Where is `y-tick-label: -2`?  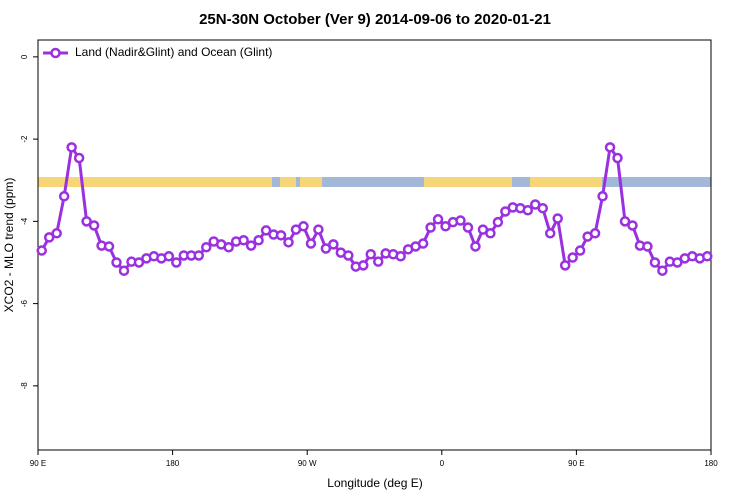 y-tick-label: -2 is located at coordinates (24, 139).